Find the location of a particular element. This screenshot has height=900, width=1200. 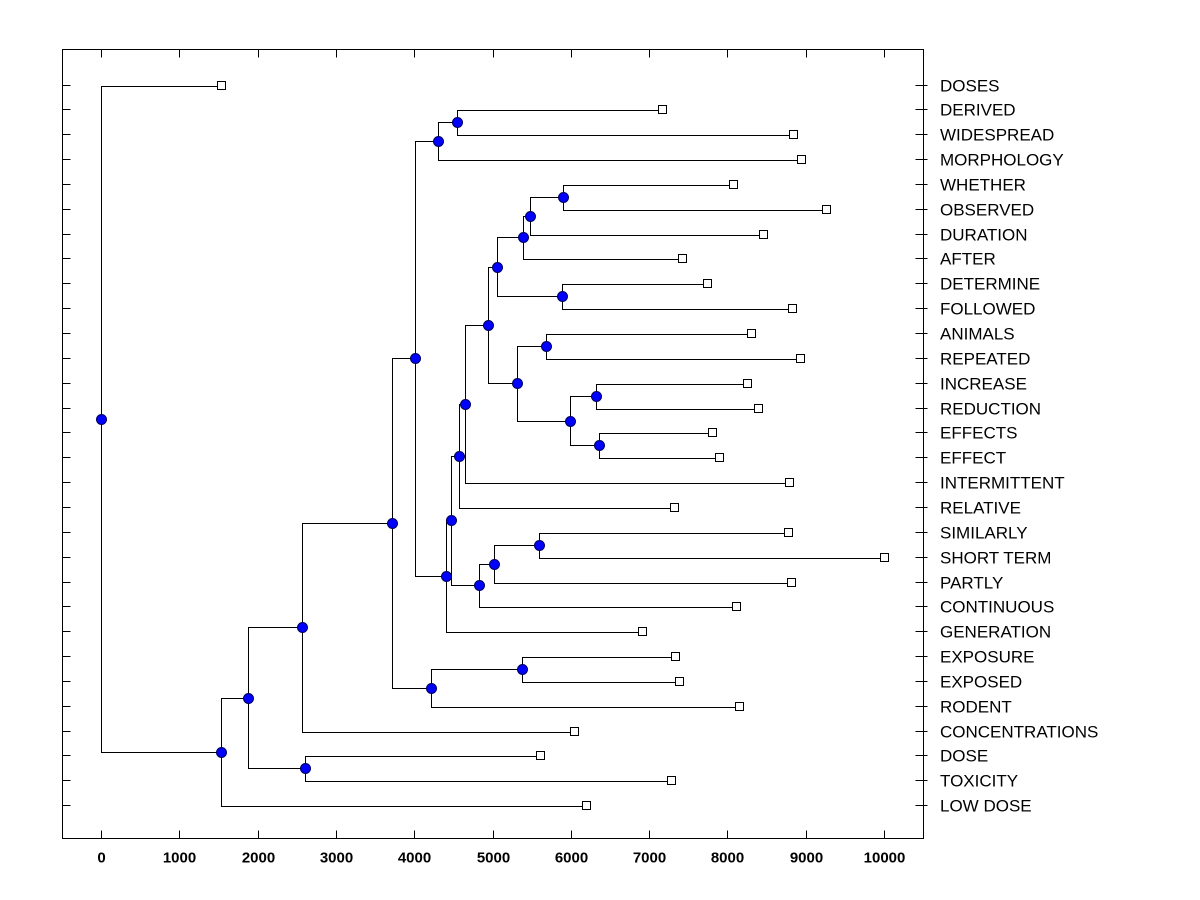

leaf-label: SHORT TERM is located at coordinates (995, 558).